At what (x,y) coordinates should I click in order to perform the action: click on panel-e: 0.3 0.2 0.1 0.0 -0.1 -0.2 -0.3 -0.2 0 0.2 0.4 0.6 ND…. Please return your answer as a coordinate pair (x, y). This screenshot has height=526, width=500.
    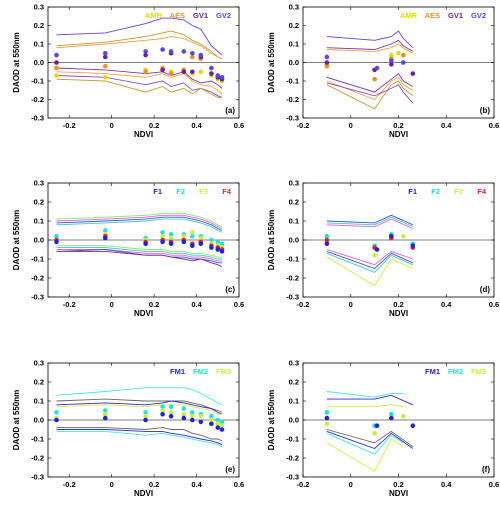
    Looking at the image, I should click on (128, 428).